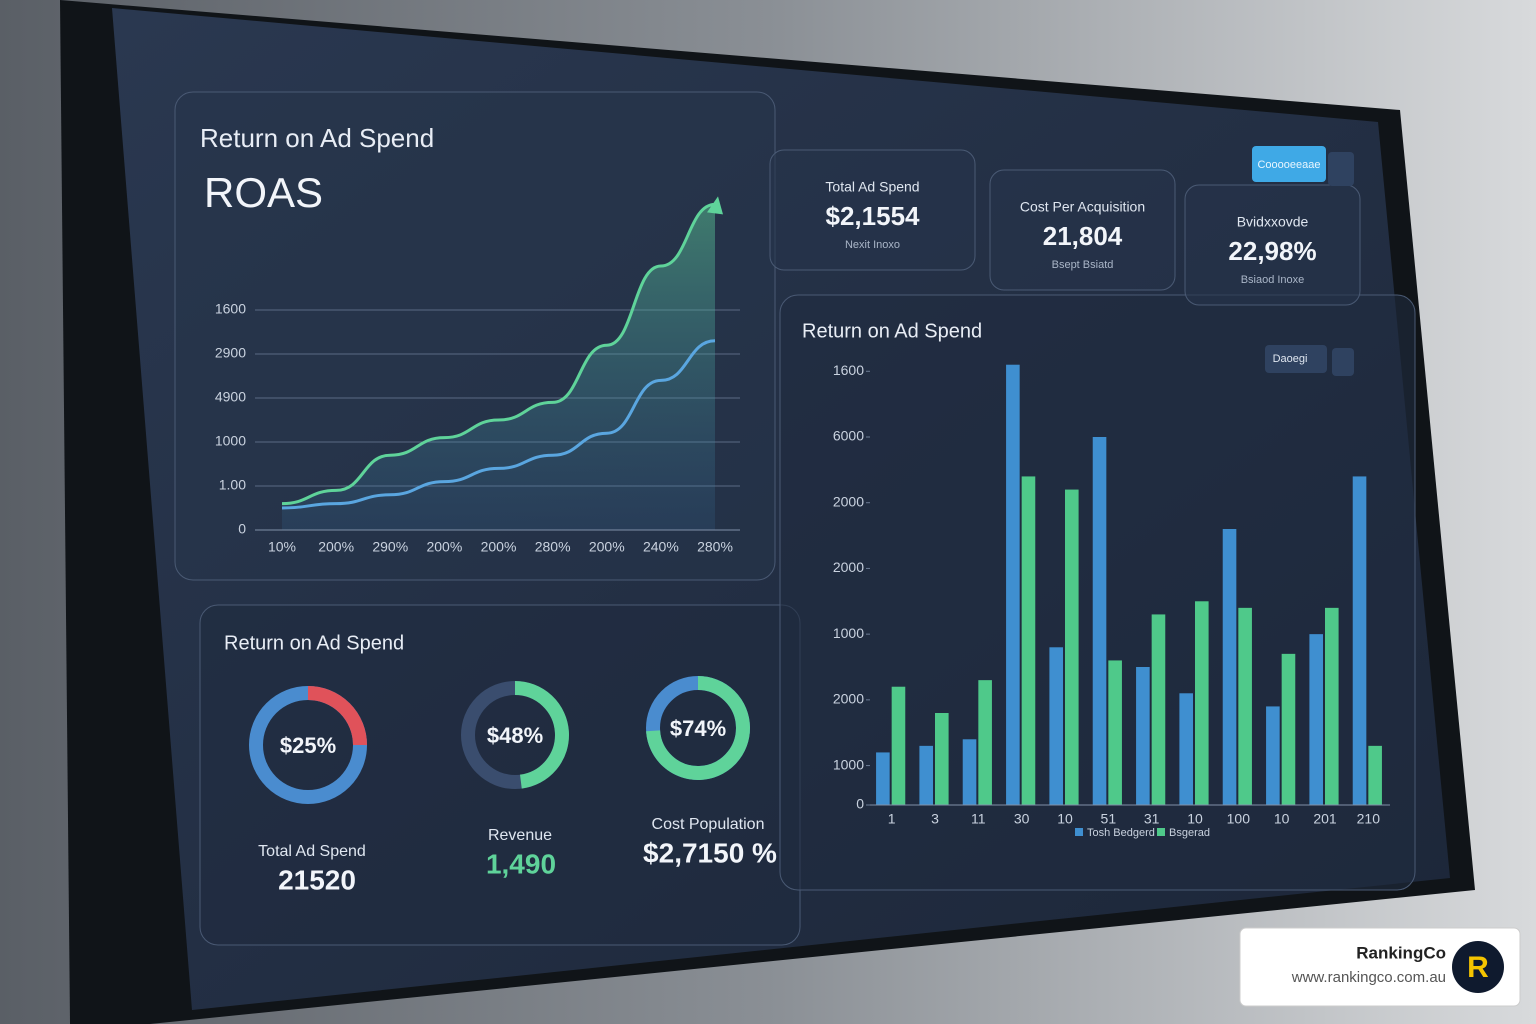 This screenshot has width=1536, height=1024. Describe the element at coordinates (390, 547) in the screenshot. I see `x-tick-label: 290%` at that location.